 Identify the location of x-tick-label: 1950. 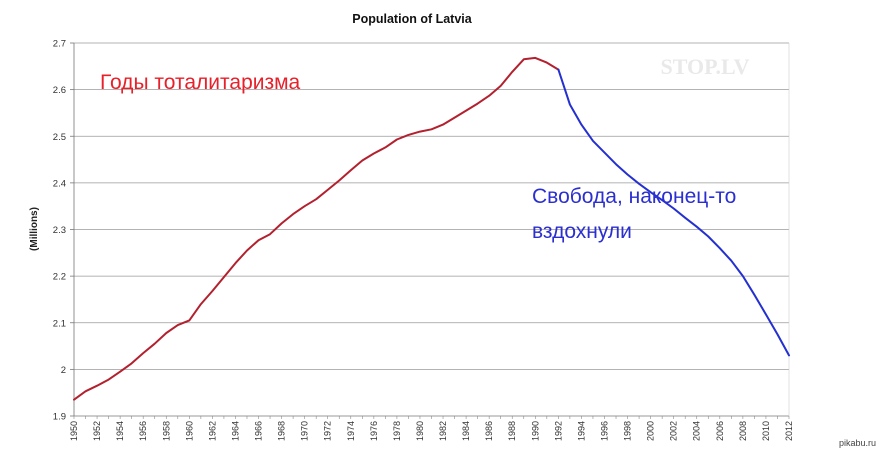
(74, 431).